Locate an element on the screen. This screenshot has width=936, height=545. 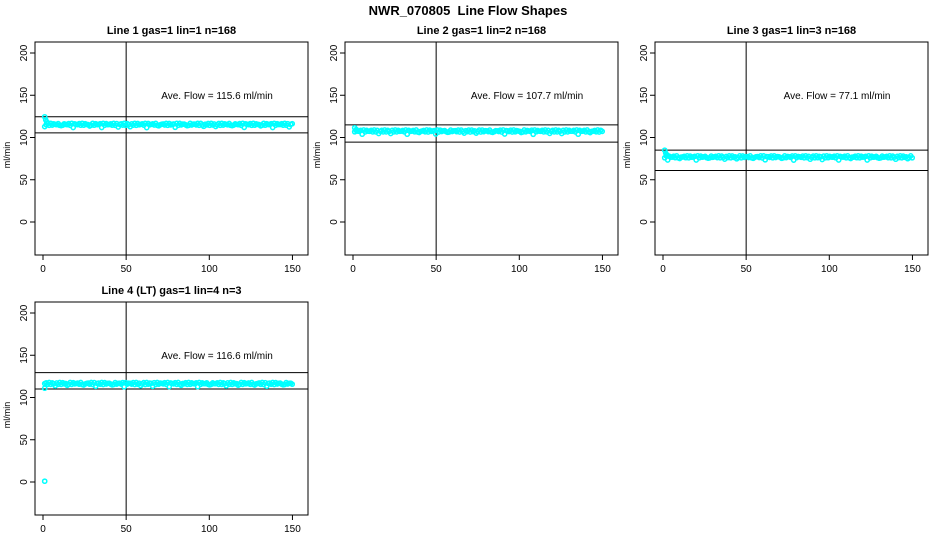
subplot-title: Line 3 gas=1 lin=3 n=168 is located at coordinates (791, 31).